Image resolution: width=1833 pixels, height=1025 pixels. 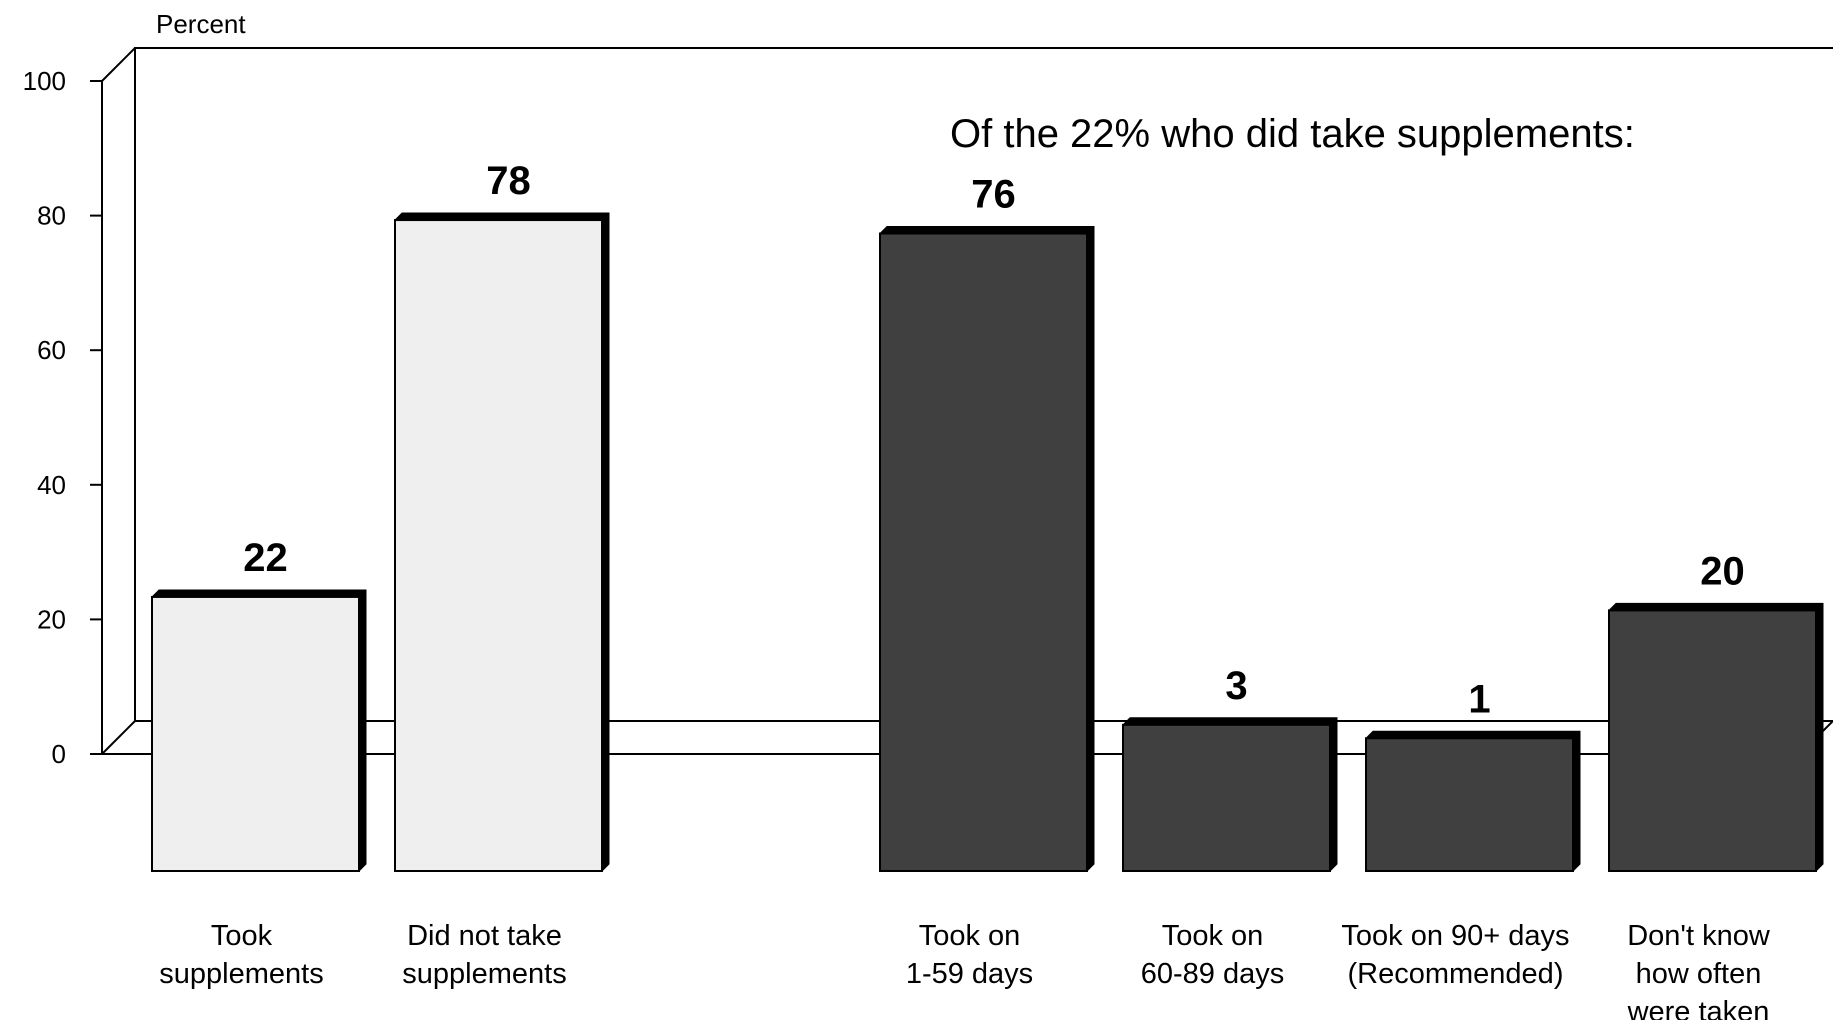 I want to click on data-label: 22, so click(x=265, y=558).